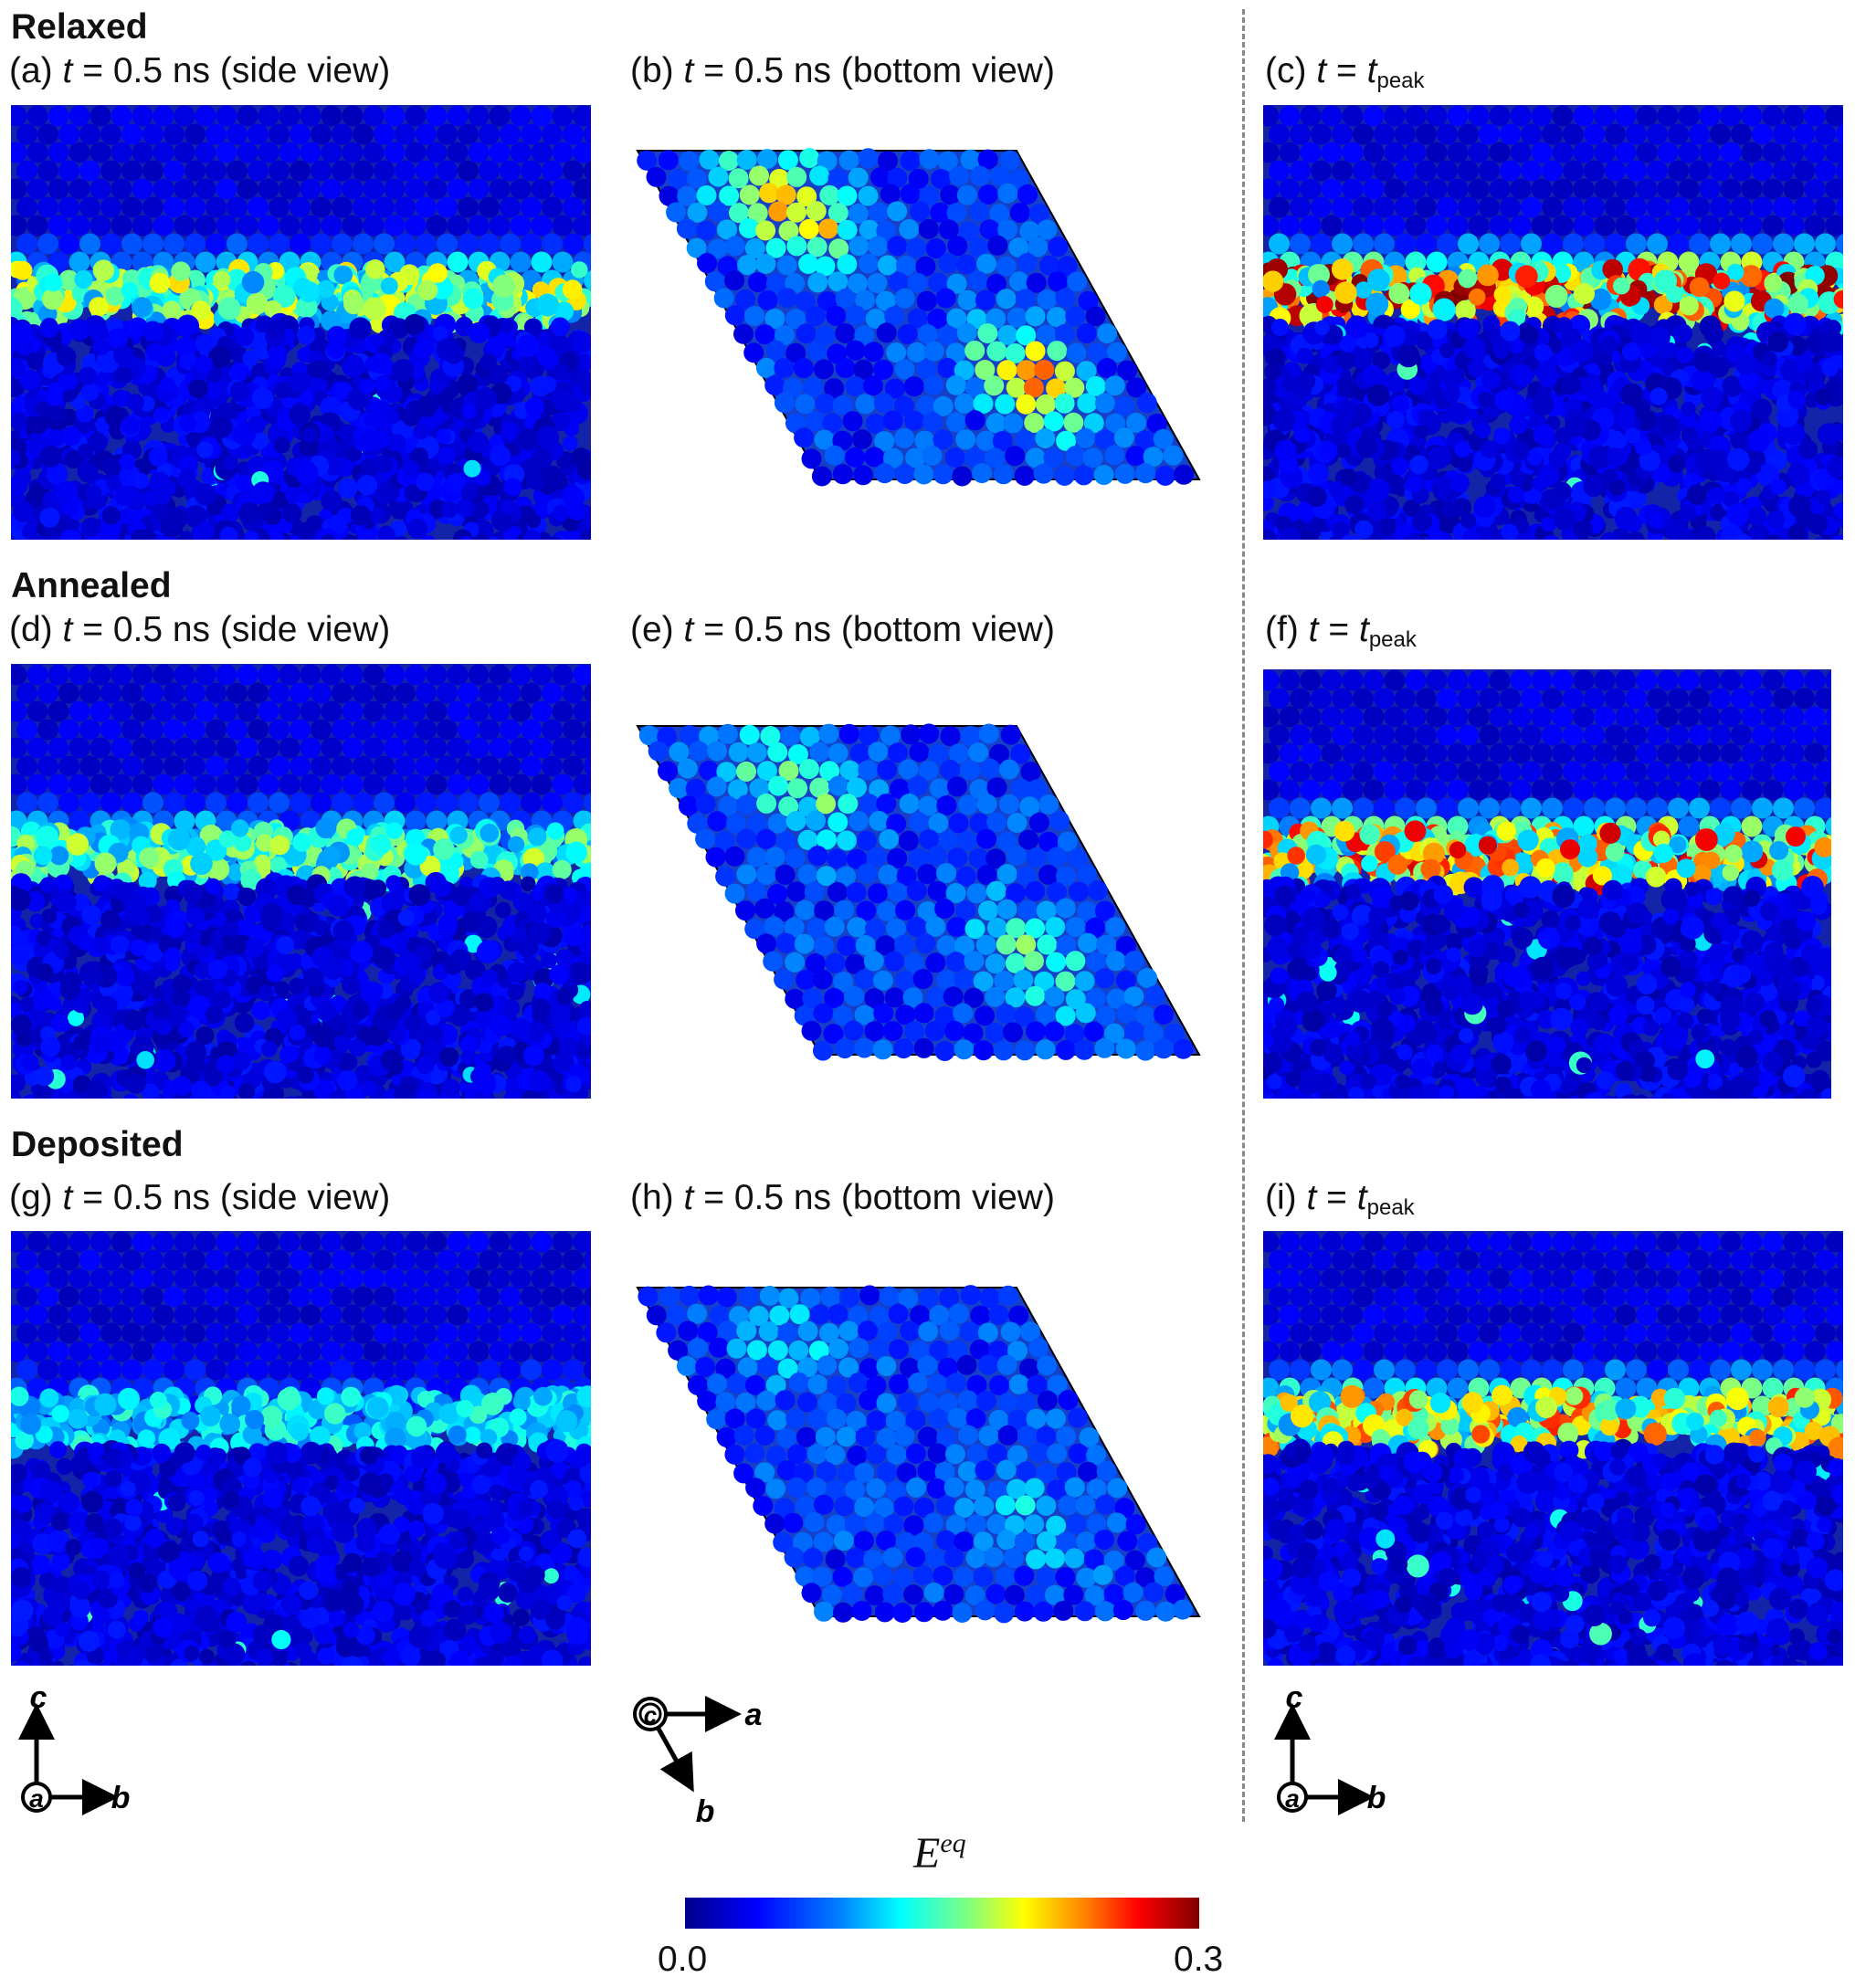 The image size is (1855, 1988). I want to click on panel-label-h: (h) t = 0.5 ns (bottom view), so click(842, 1197).